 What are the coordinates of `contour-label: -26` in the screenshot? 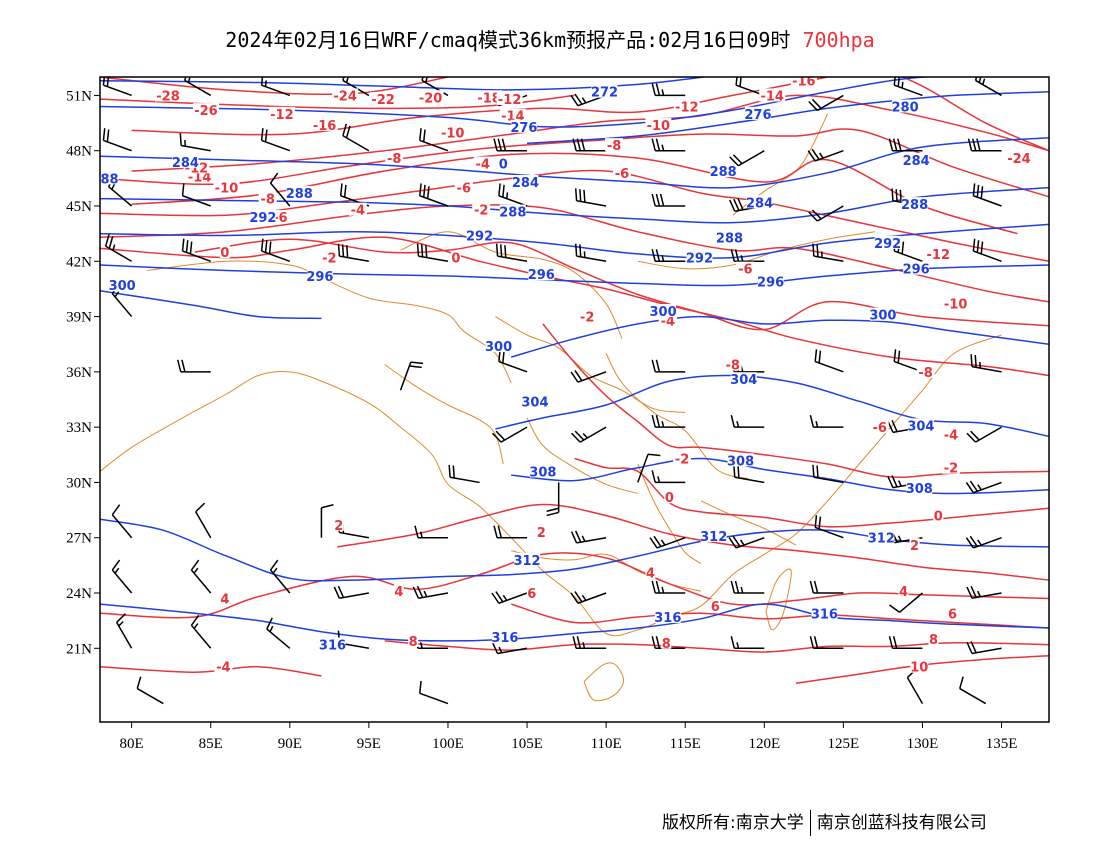 It's located at (206, 111).